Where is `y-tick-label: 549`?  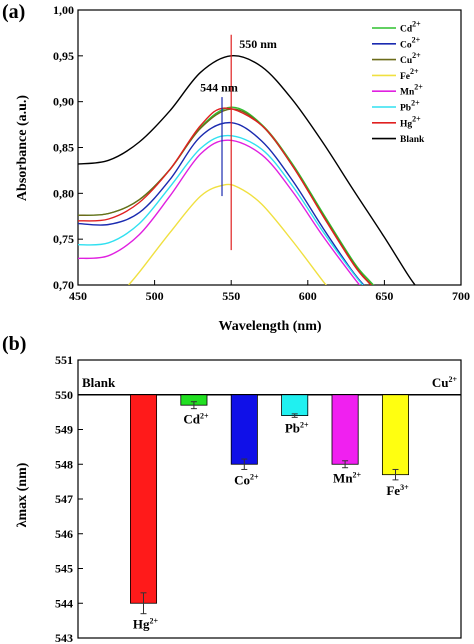
y-tick-label: 549 is located at coordinates (64, 430).